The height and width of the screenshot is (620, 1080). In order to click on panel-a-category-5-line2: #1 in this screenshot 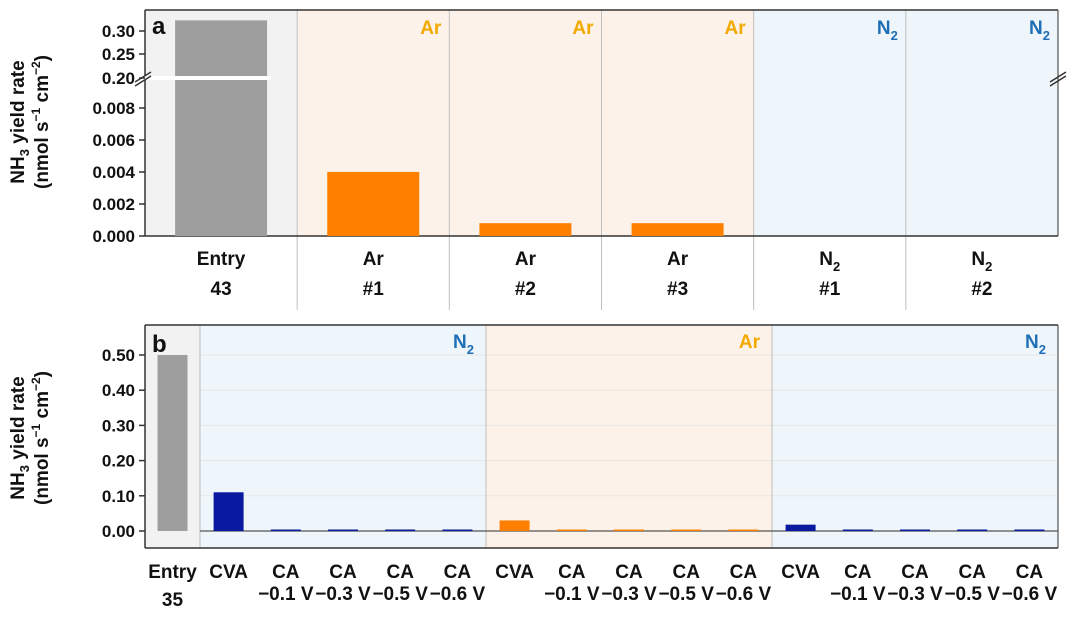, I will do `click(830, 289)`.